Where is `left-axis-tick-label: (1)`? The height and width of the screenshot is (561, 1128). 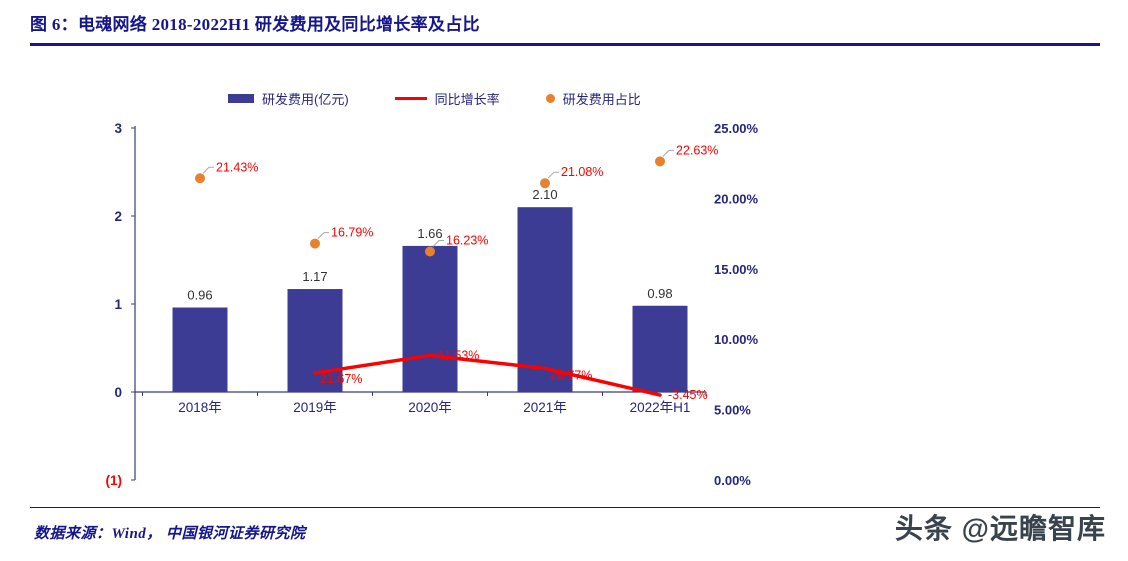 left-axis-tick-label: (1) is located at coordinates (114, 480).